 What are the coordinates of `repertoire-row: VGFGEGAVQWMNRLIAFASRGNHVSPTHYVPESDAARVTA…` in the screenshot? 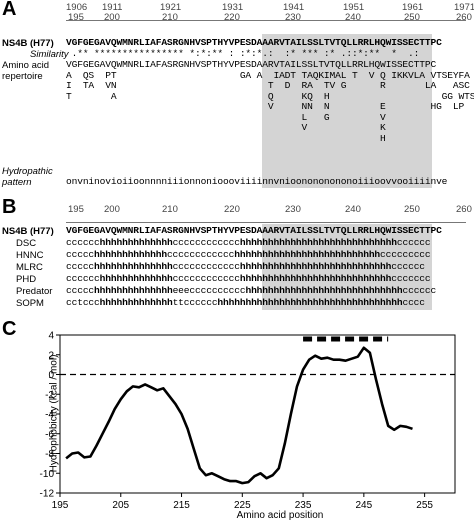 It's located at (251, 64).